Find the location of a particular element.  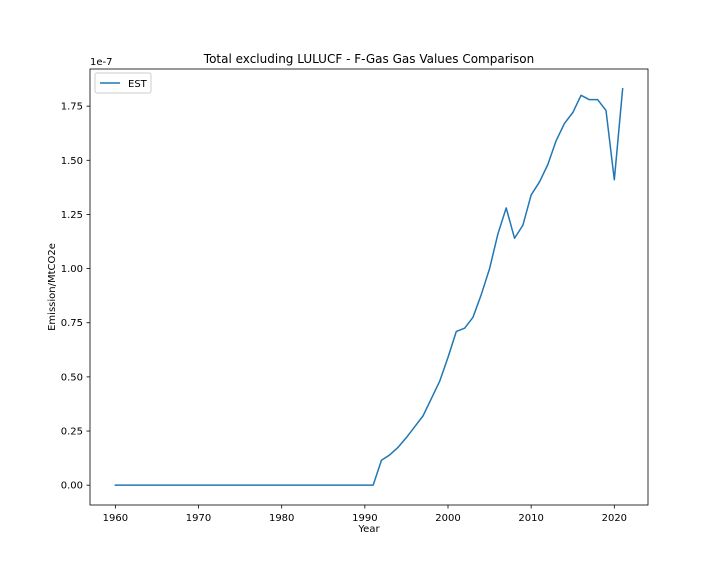

y-tick-label: 0.50 is located at coordinates (72, 377).